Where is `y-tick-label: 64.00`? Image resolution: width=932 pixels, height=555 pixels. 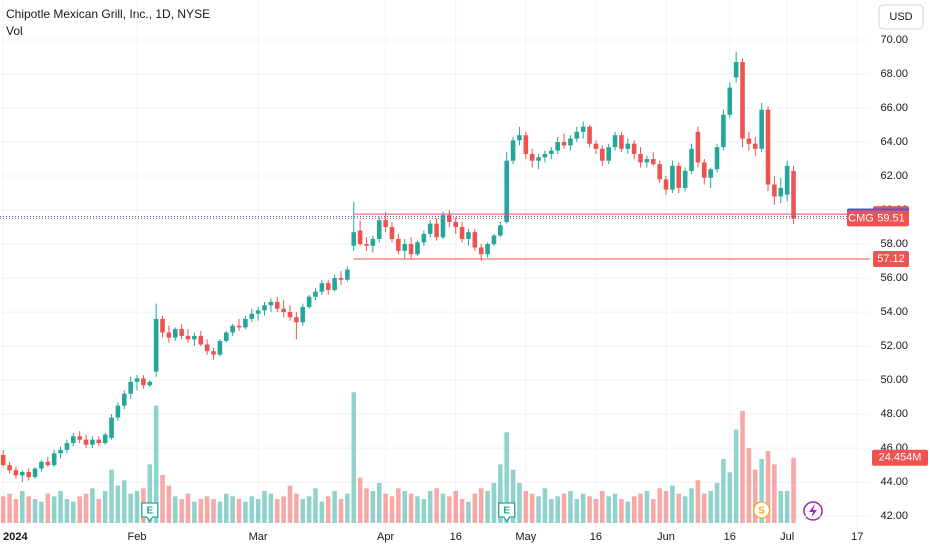
y-tick-label: 64.00 is located at coordinates (894, 142).